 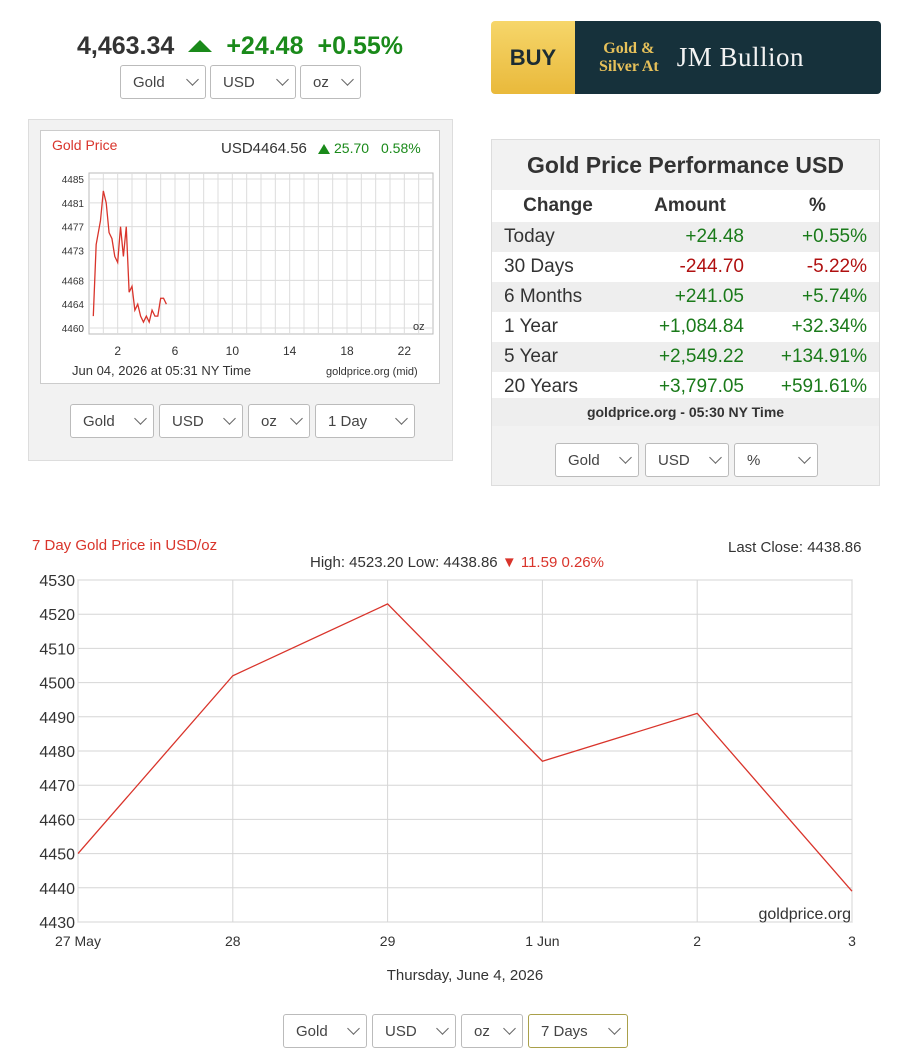 What do you see at coordinates (57, 786) in the screenshot?
I see `y-tick-label: 4470` at bounding box center [57, 786].